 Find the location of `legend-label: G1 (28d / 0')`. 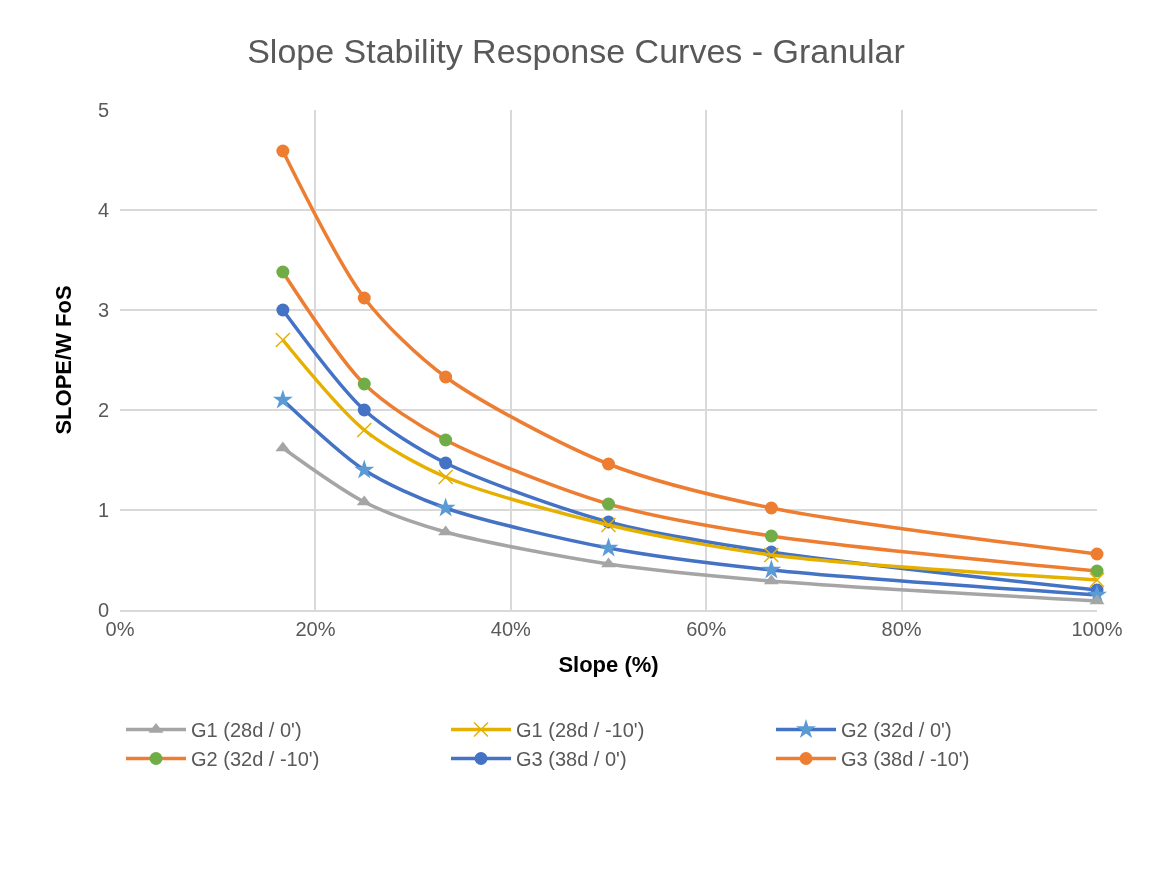

legend-label: G1 (28d / 0') is located at coordinates (246, 730).